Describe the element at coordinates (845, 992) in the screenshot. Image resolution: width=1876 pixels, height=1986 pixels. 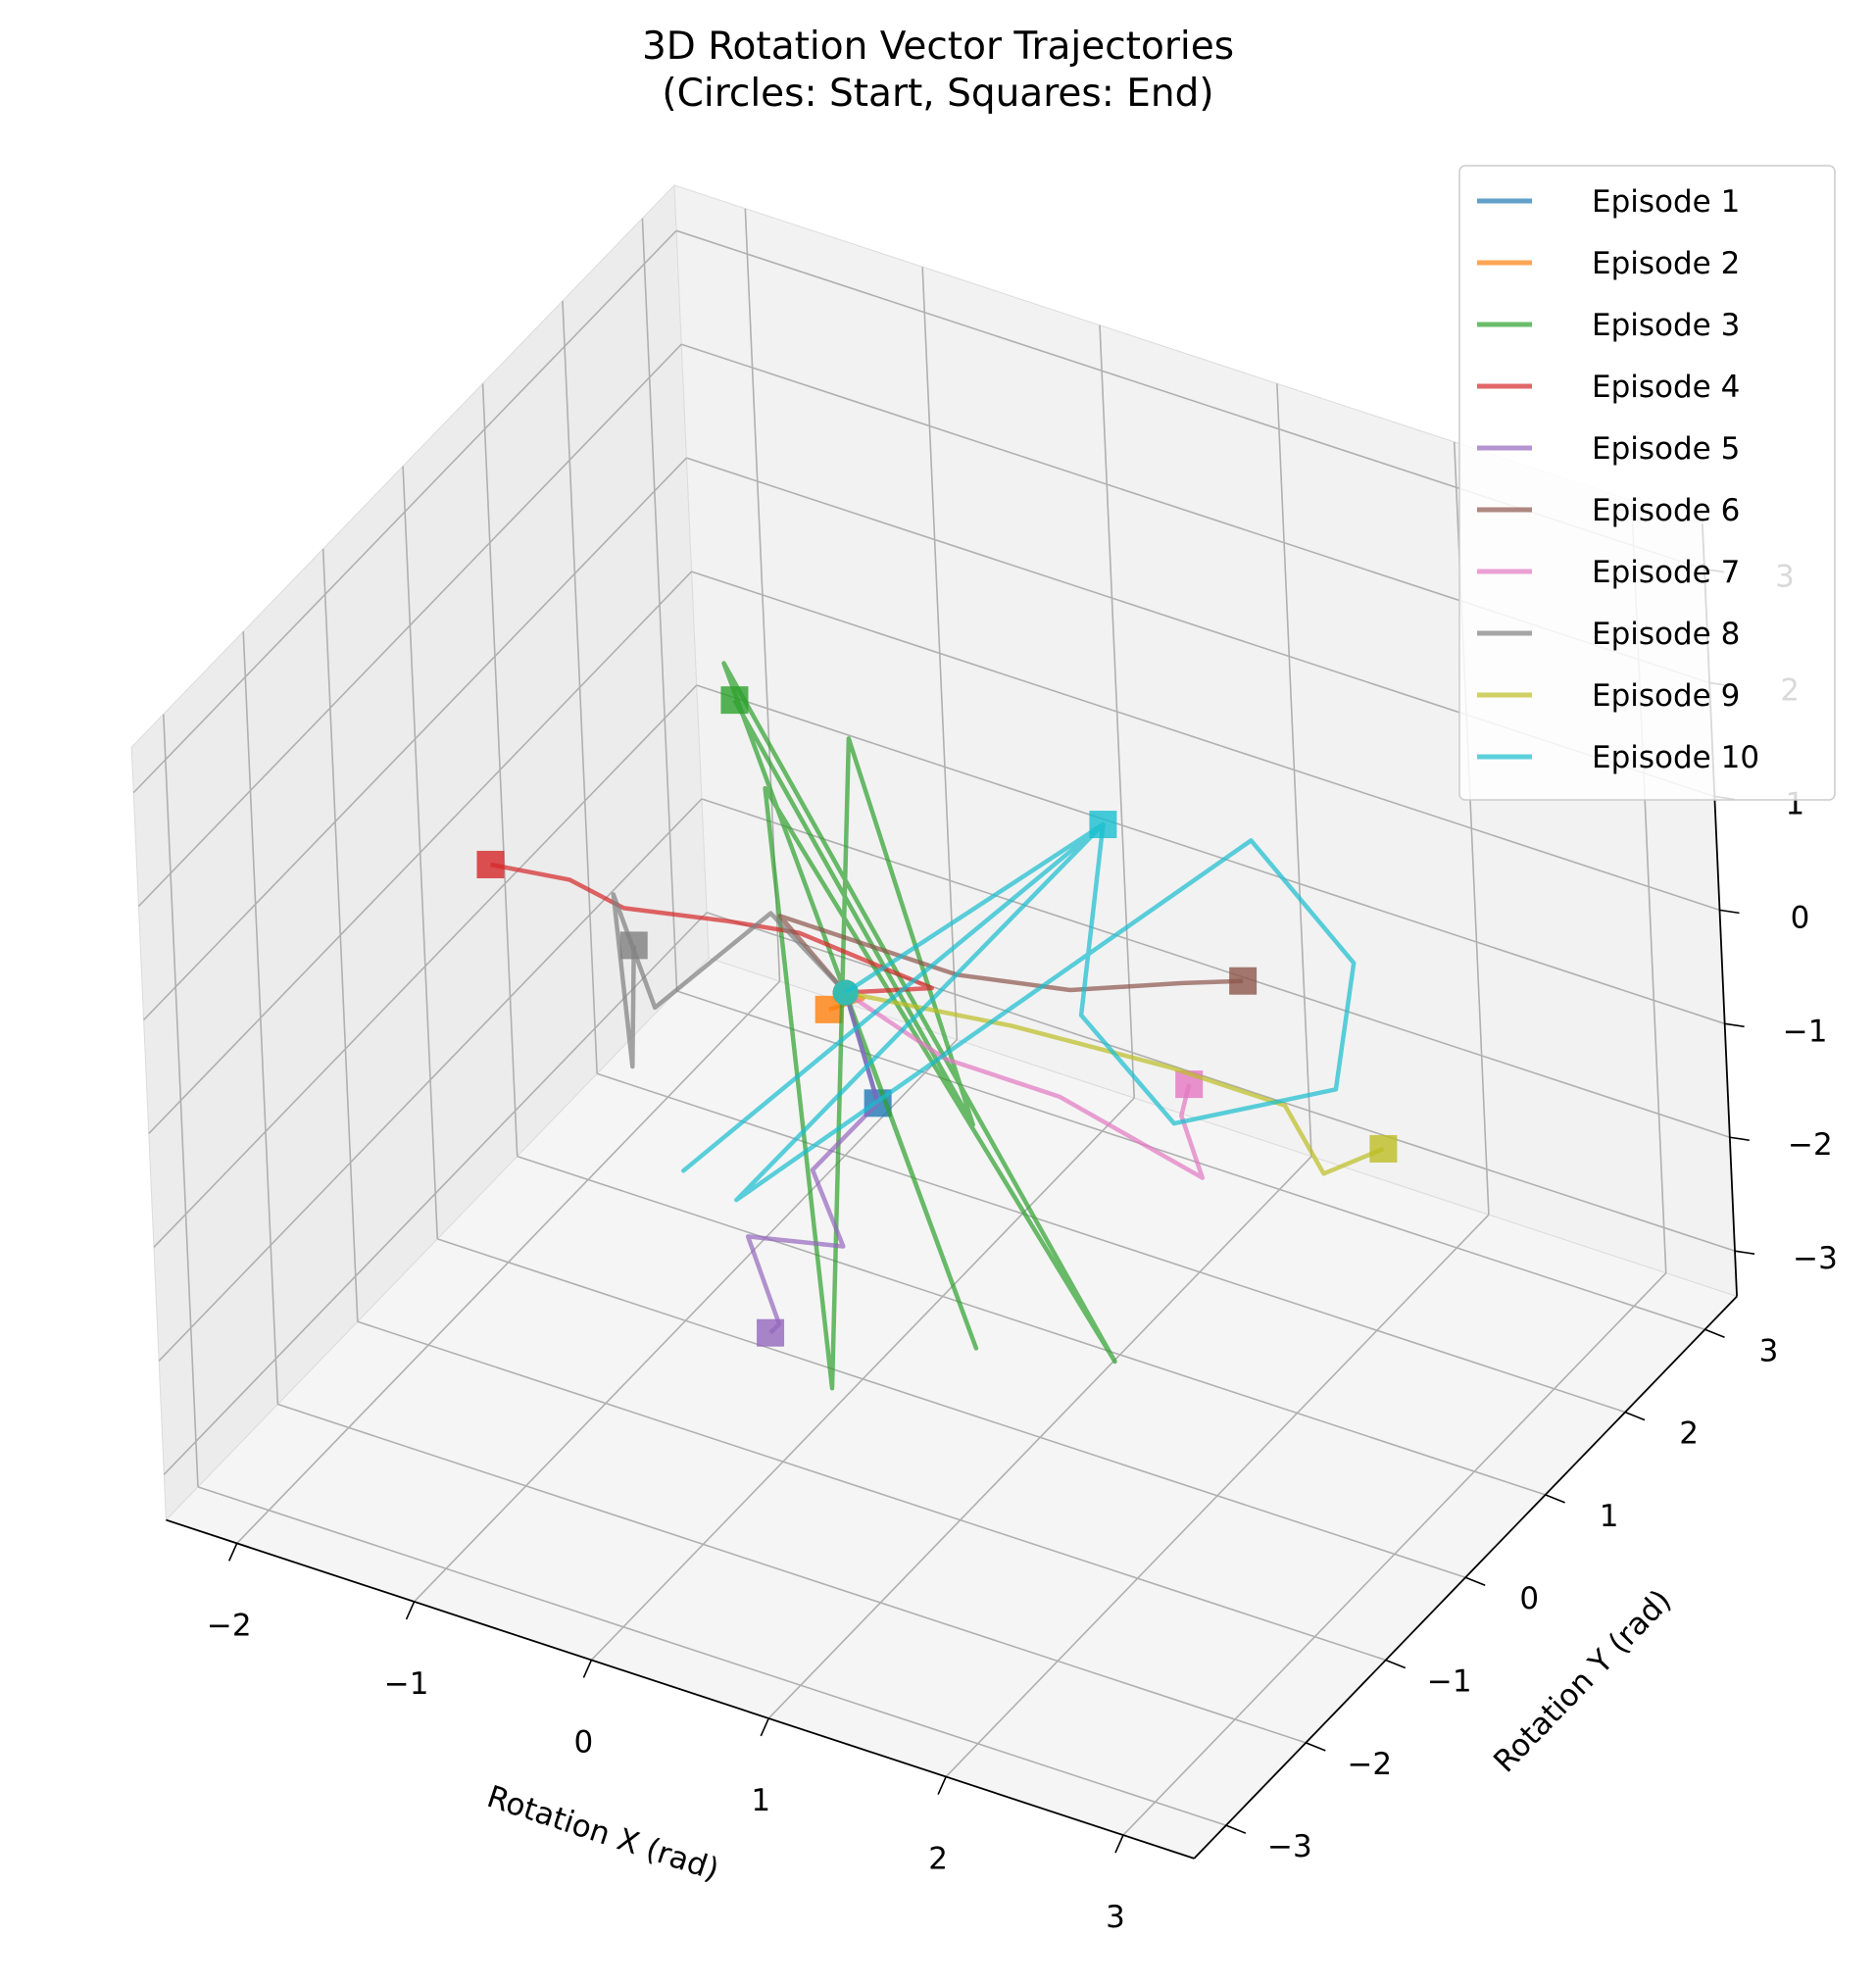
I see `start-marker` at that location.